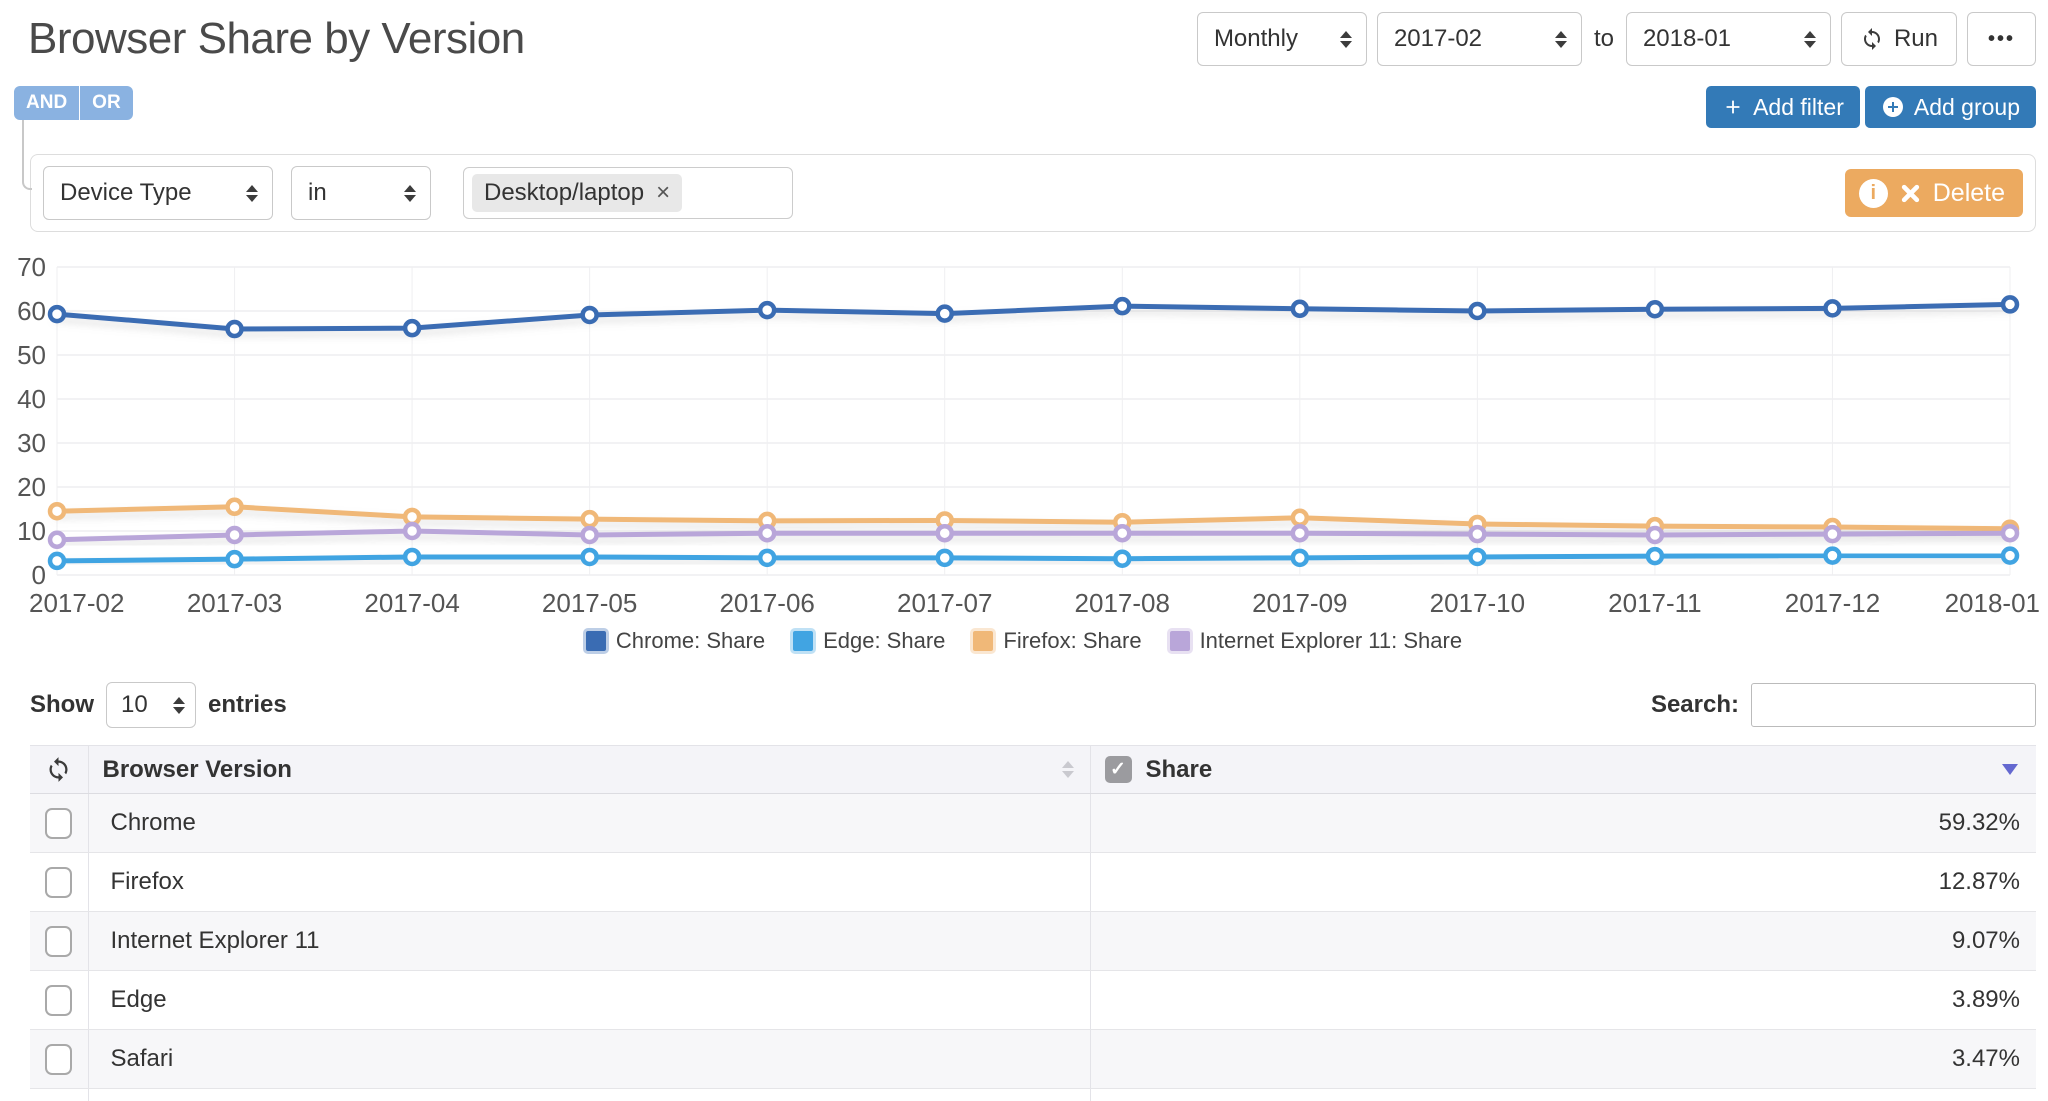  What do you see at coordinates (1798, 107) in the screenshot?
I see `add-filter-label: Add filter` at bounding box center [1798, 107].